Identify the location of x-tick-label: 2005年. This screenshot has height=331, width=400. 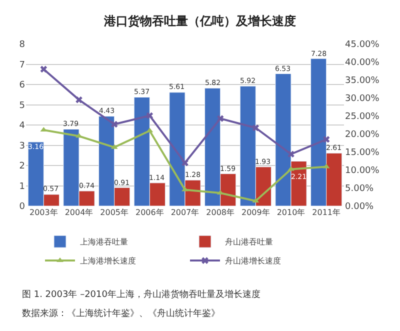
(114, 212).